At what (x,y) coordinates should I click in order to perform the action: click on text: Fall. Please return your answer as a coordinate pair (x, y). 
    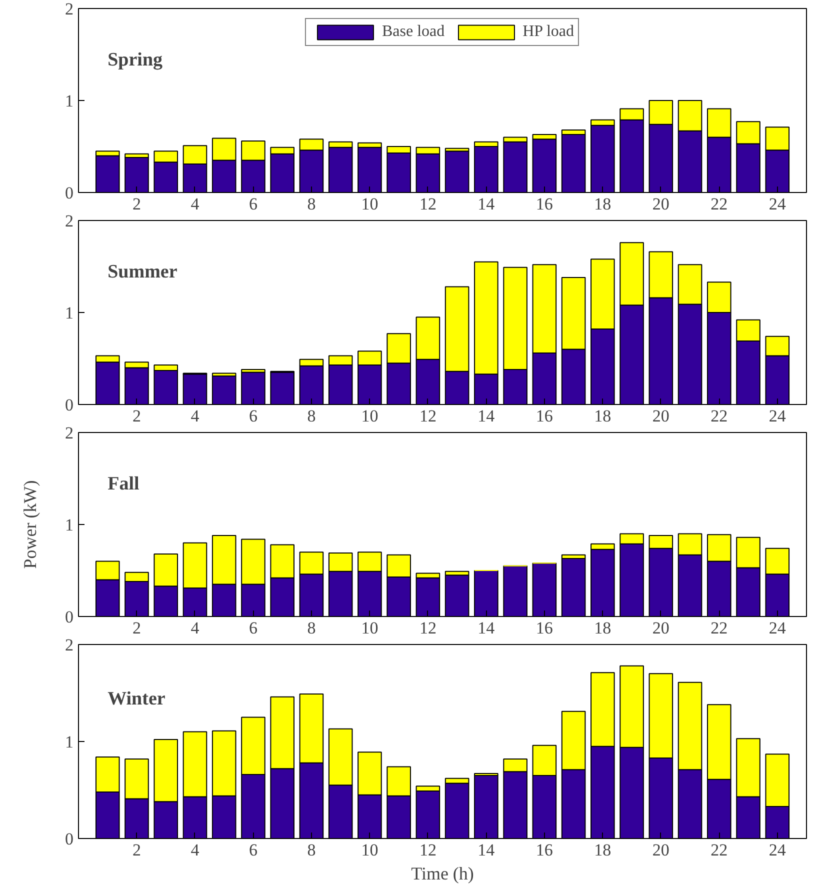
    Looking at the image, I should click on (124, 484).